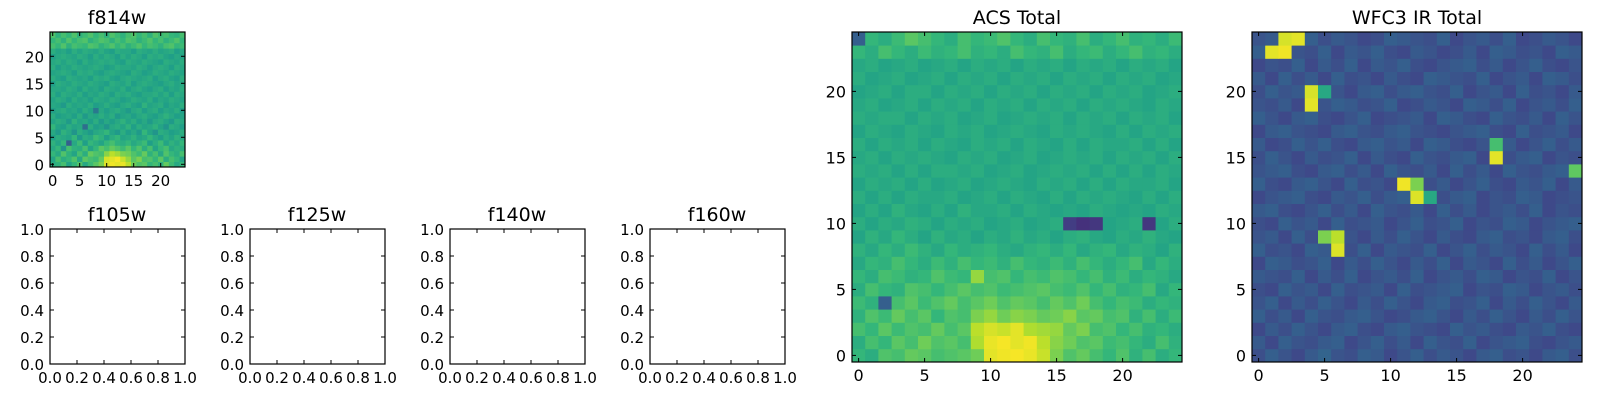 The width and height of the screenshot is (1600, 400). What do you see at coordinates (304, 378) in the screenshot?
I see `x-tick-label: 0.4` at bounding box center [304, 378].